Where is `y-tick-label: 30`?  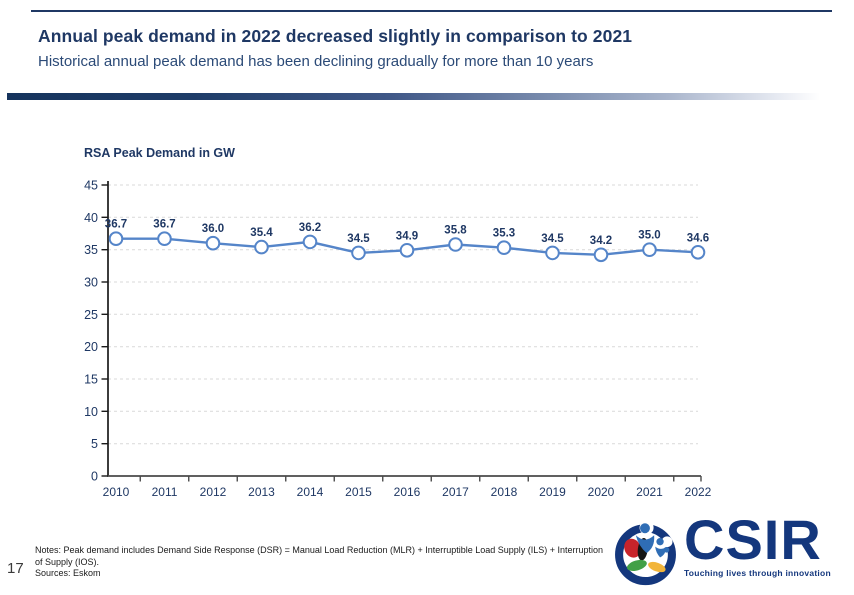
y-tick-label: 30 is located at coordinates (91, 283).